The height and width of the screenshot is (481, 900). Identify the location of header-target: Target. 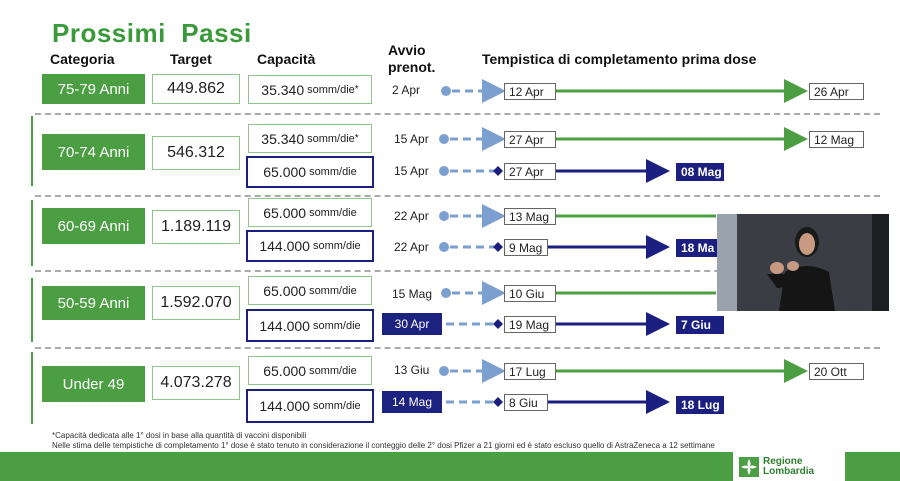
(191, 59).